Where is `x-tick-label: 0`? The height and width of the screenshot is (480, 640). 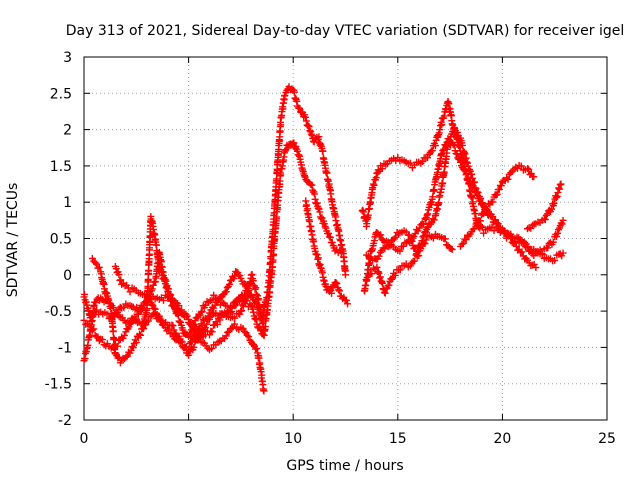 x-tick-label: 0 is located at coordinates (84, 439).